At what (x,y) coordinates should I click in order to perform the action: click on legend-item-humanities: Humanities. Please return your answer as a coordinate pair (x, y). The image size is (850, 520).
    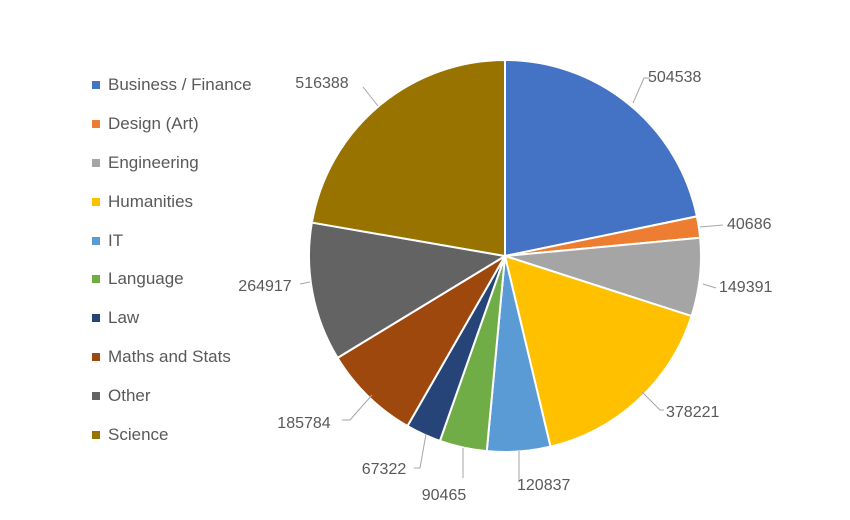
    Looking at the image, I should click on (172, 201).